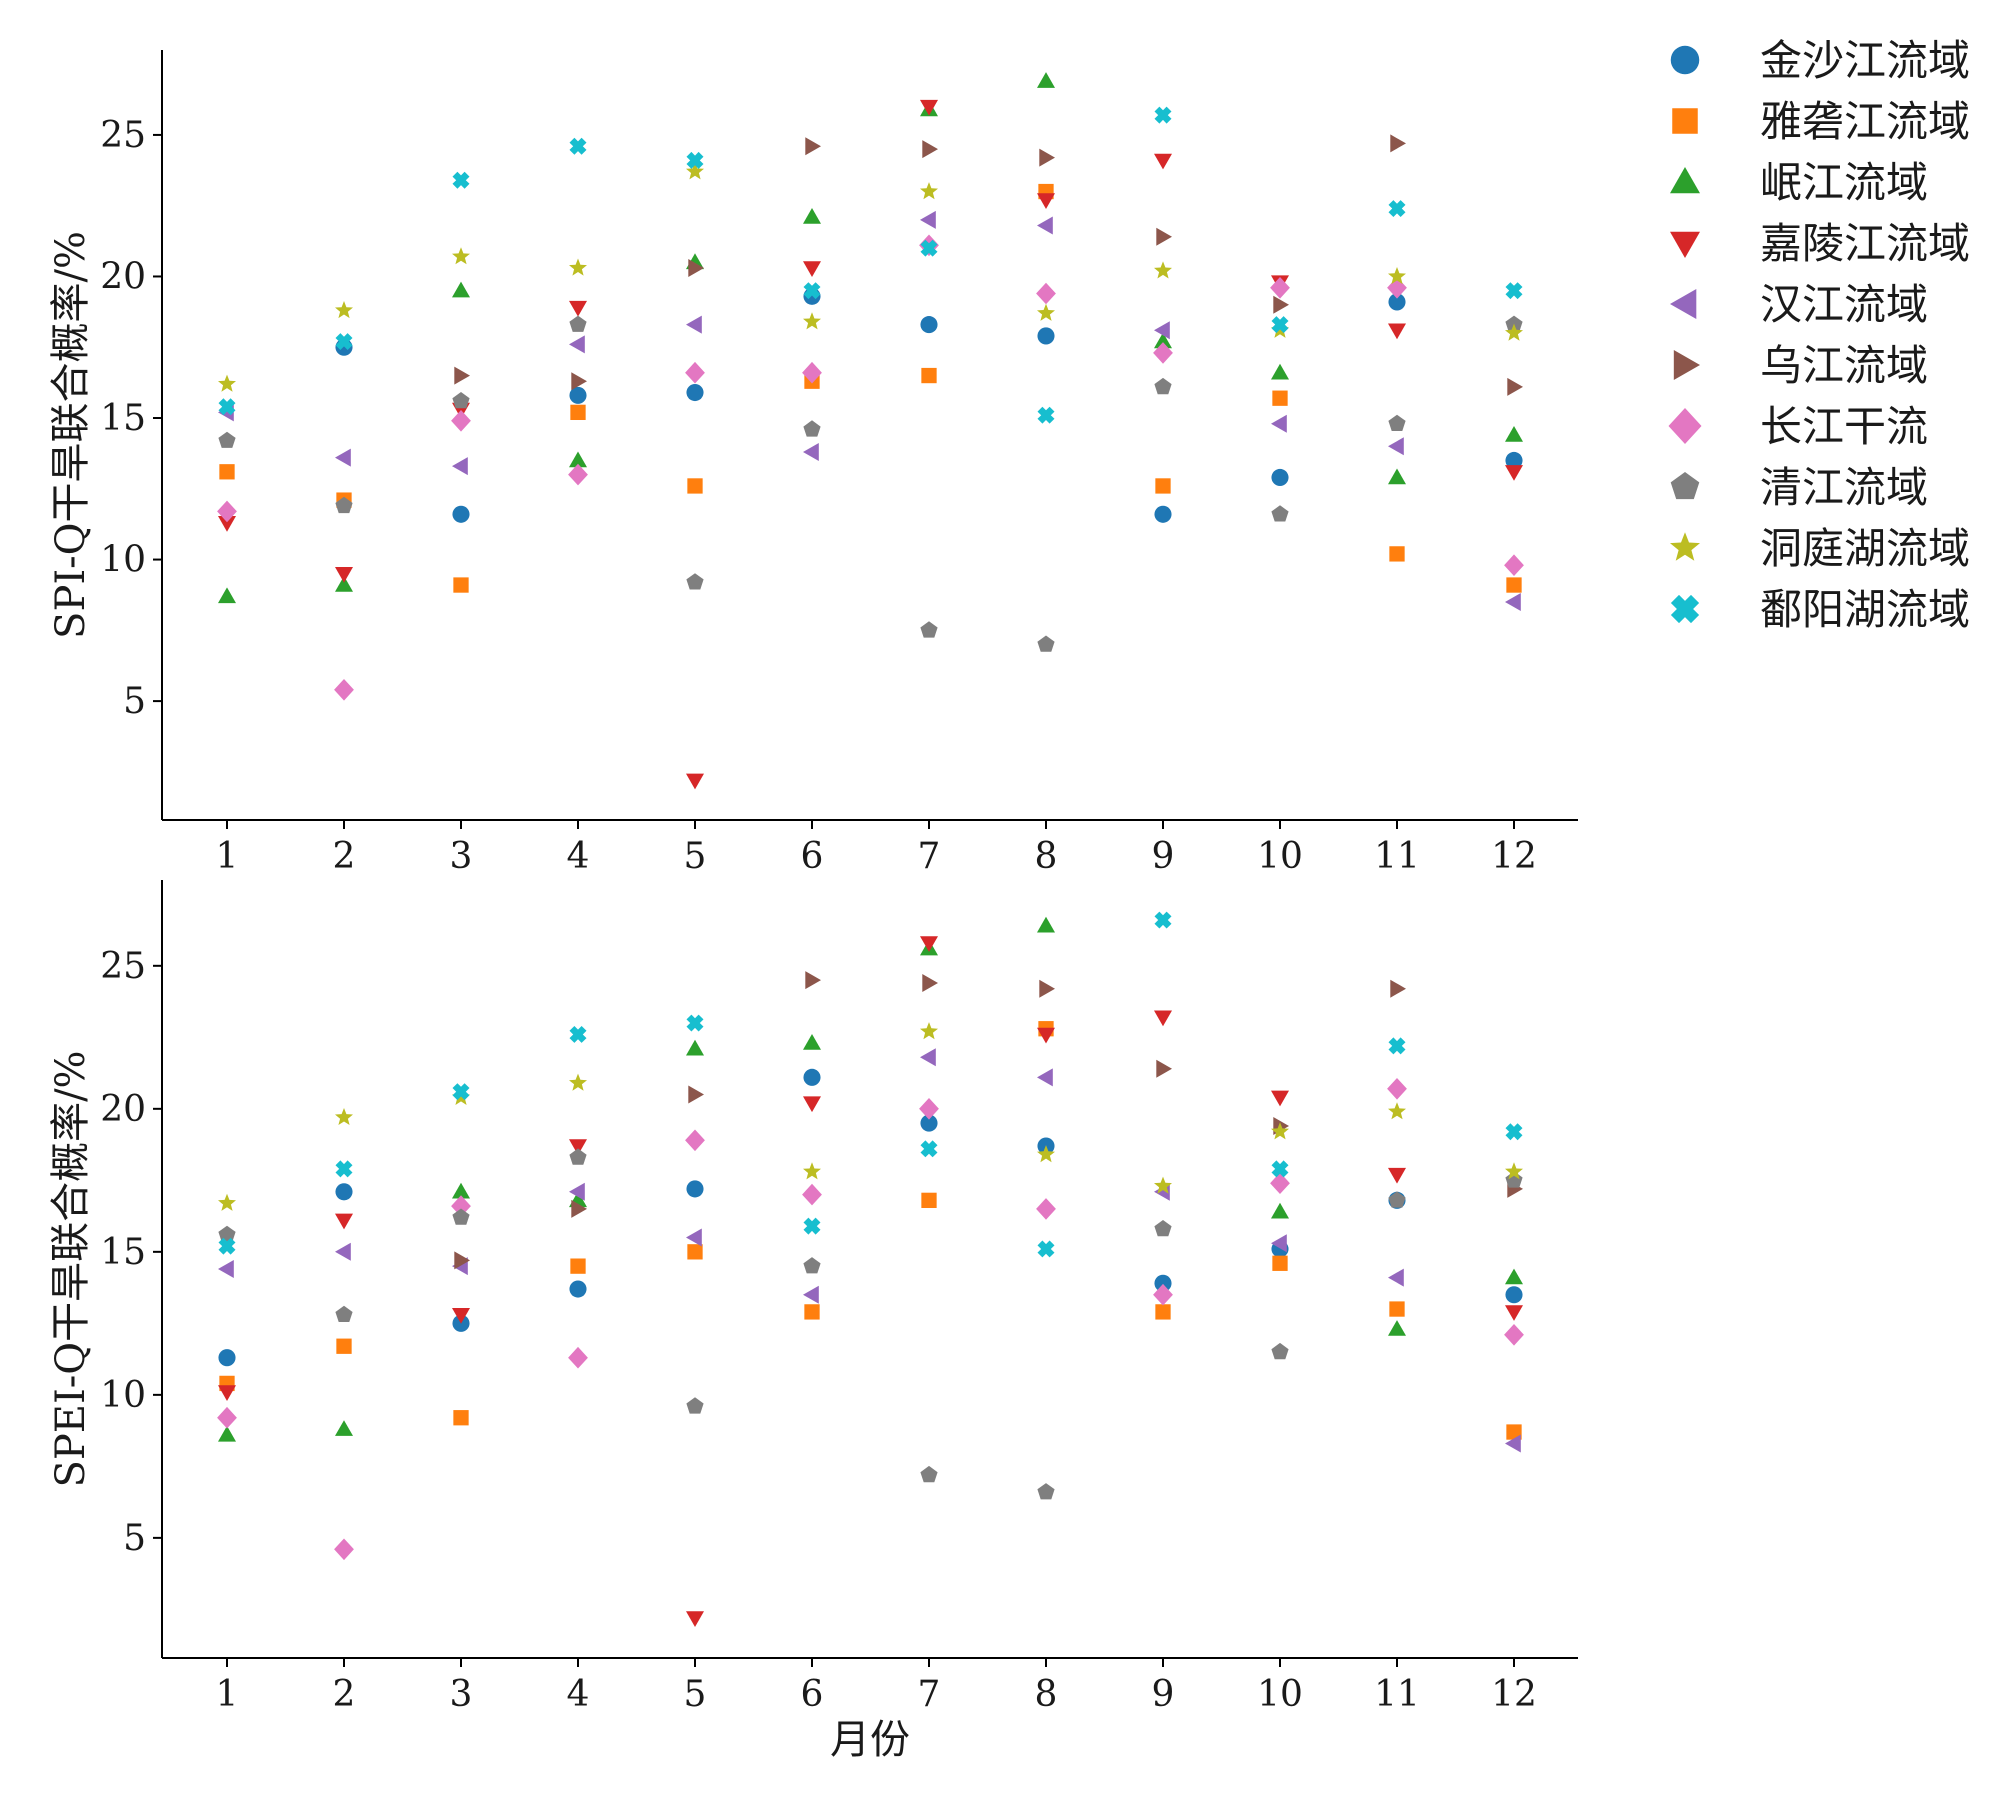  What do you see at coordinates (1844, 487) in the screenshot?
I see `legend-label: 清江流域` at bounding box center [1844, 487].